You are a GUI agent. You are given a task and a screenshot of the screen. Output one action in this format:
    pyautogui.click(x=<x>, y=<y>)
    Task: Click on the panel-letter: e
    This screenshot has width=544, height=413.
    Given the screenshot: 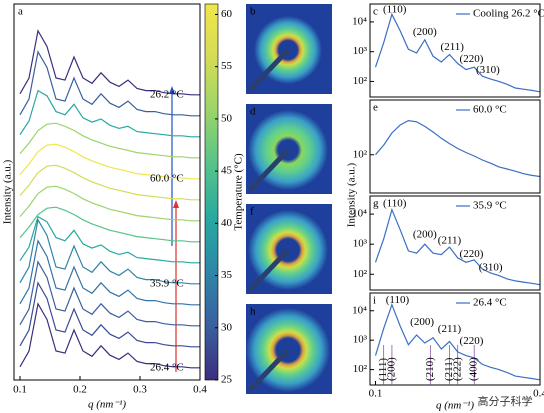 What is the action you would take?
    pyautogui.click(x=375, y=108)
    